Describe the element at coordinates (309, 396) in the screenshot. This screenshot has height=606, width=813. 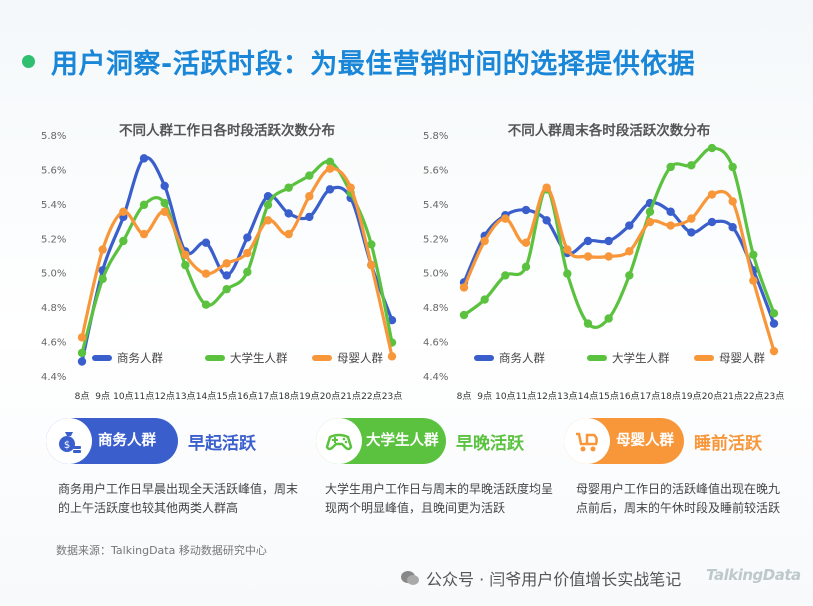
I see `x-tick-label: 19点` at that location.